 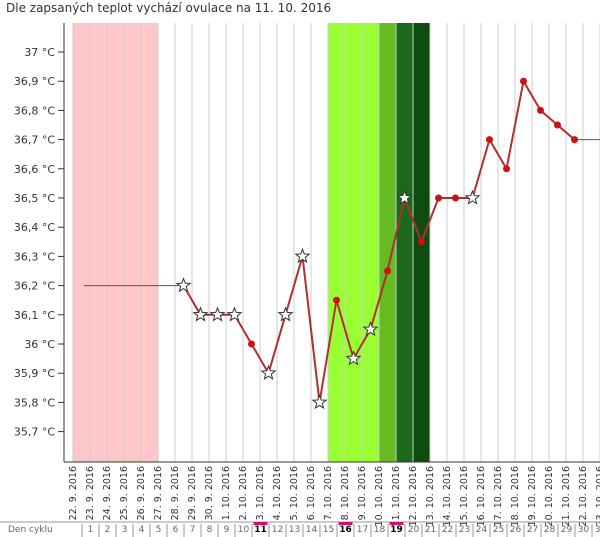 What do you see at coordinates (277, 493) in the screenshot?
I see `x-tick-label: 4. 10. 2016` at bounding box center [277, 493].